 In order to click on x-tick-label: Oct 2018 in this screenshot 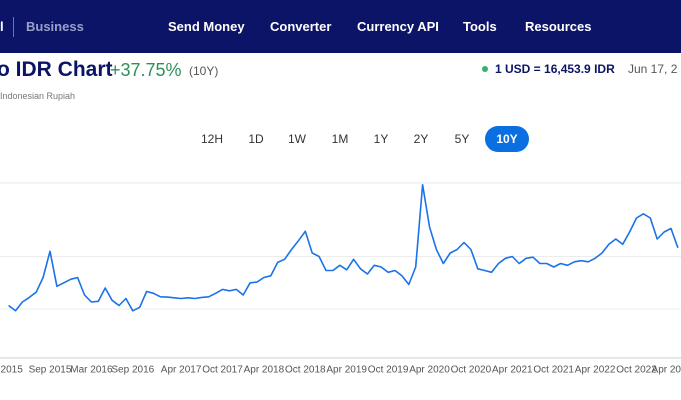, I will do `click(305, 370)`.